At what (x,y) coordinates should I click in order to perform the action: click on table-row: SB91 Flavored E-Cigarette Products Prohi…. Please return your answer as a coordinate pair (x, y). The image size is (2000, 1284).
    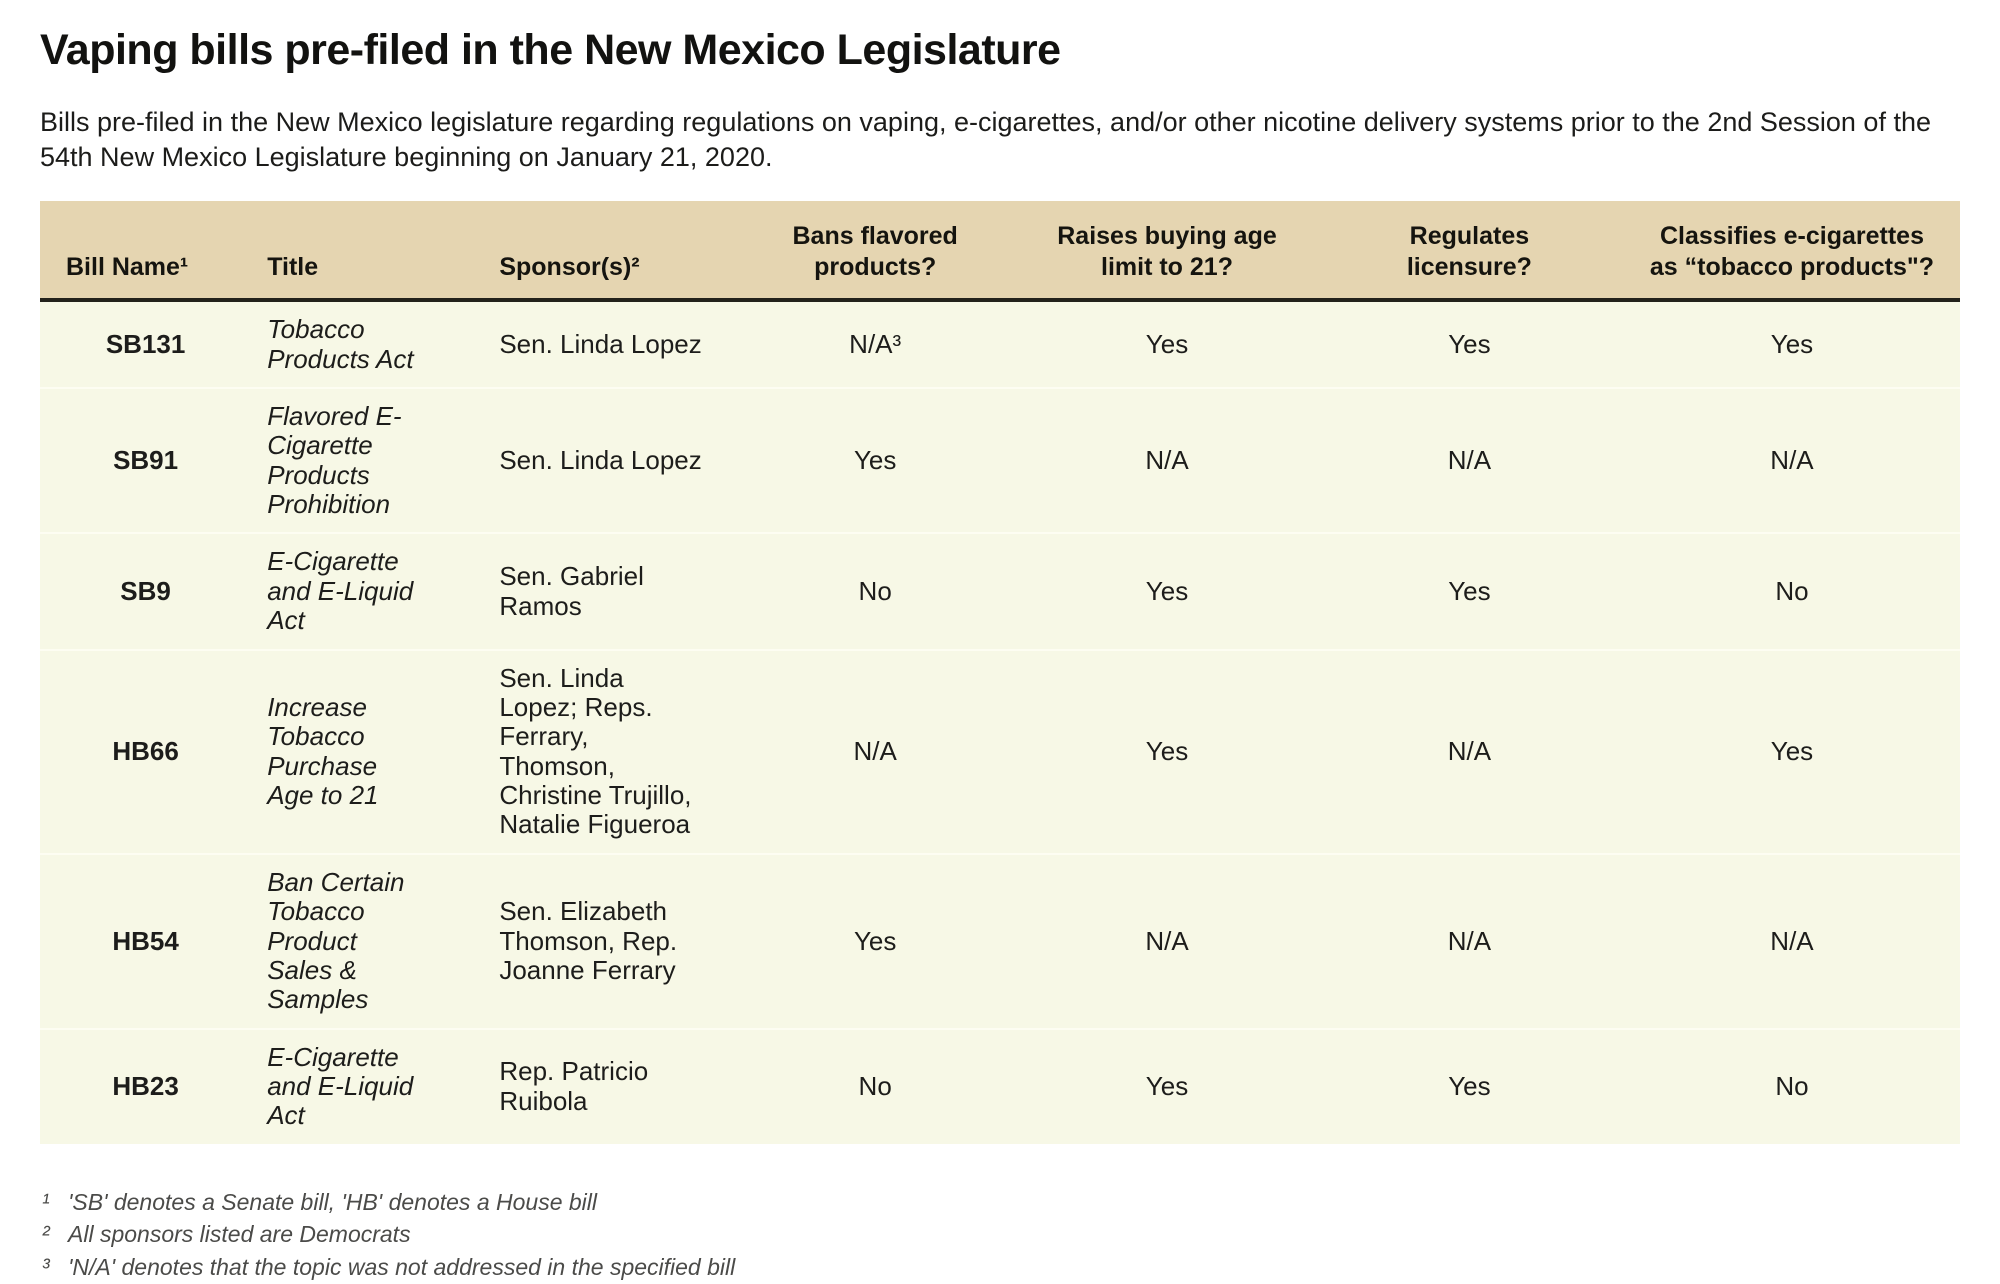
    Looking at the image, I should click on (1000, 460).